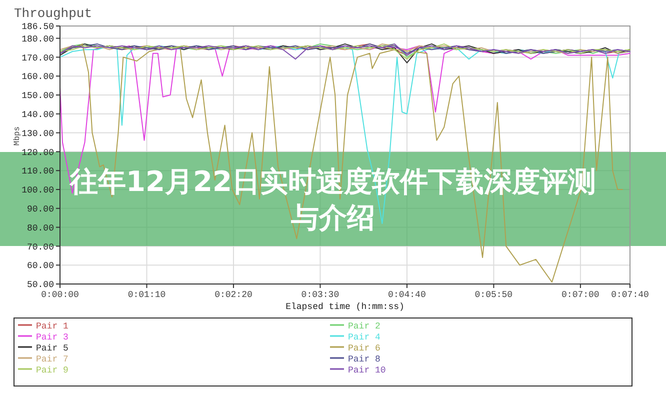 The width and height of the screenshot is (666, 400). Describe the element at coordinates (364, 337) in the screenshot. I see `legend-label: Pair 4` at that location.